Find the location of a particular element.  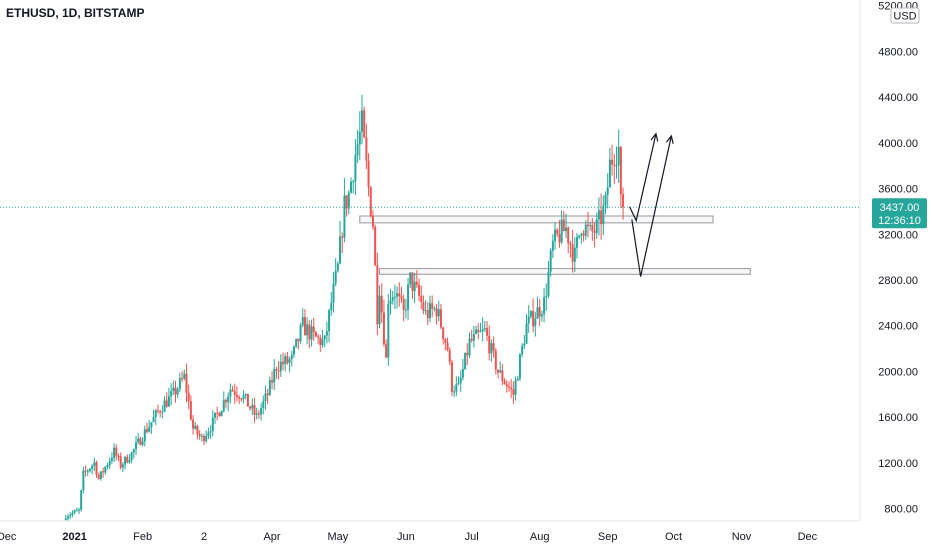

upper-zone is located at coordinates (536, 219).